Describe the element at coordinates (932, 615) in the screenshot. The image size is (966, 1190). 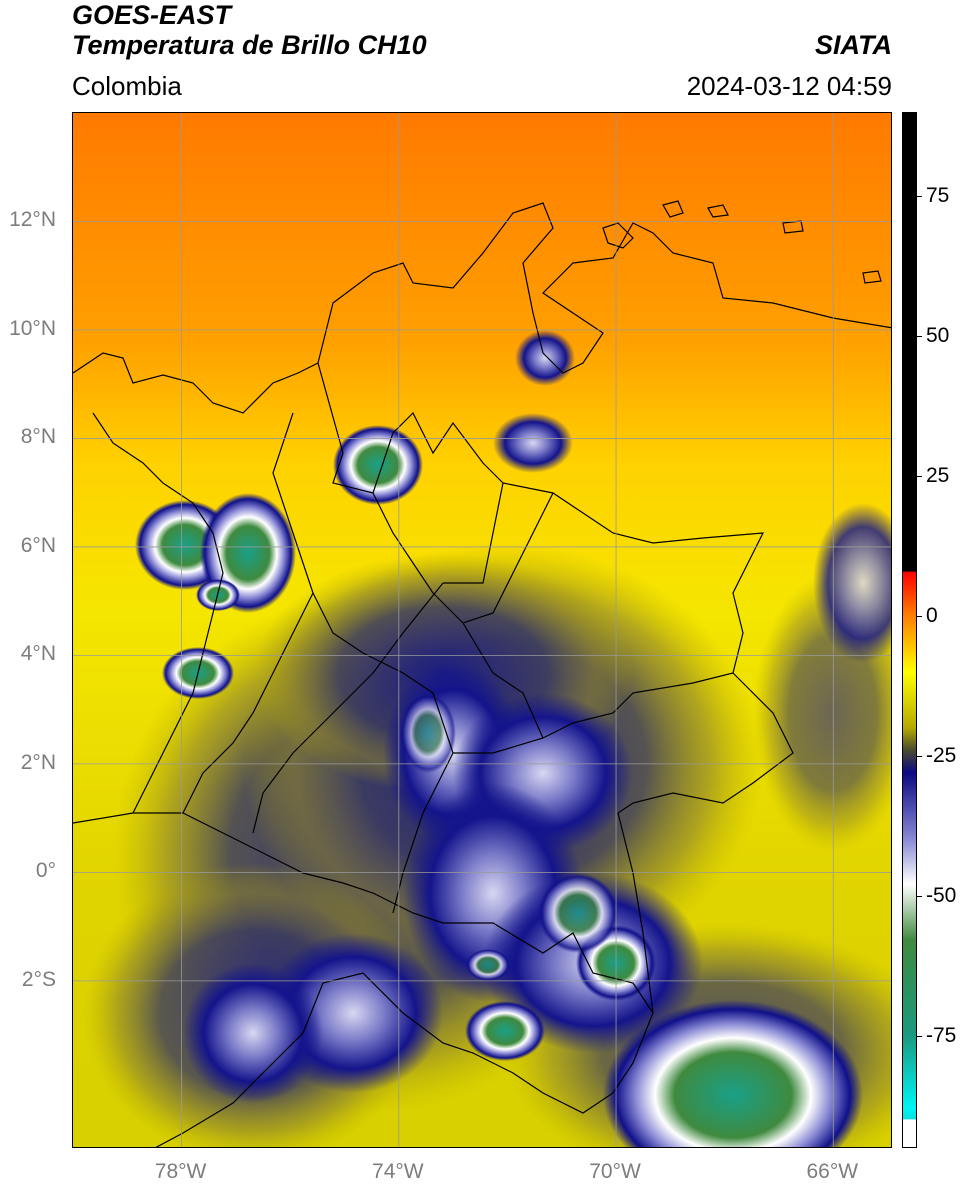
I see `colorbar-tick-label: 0` at that location.